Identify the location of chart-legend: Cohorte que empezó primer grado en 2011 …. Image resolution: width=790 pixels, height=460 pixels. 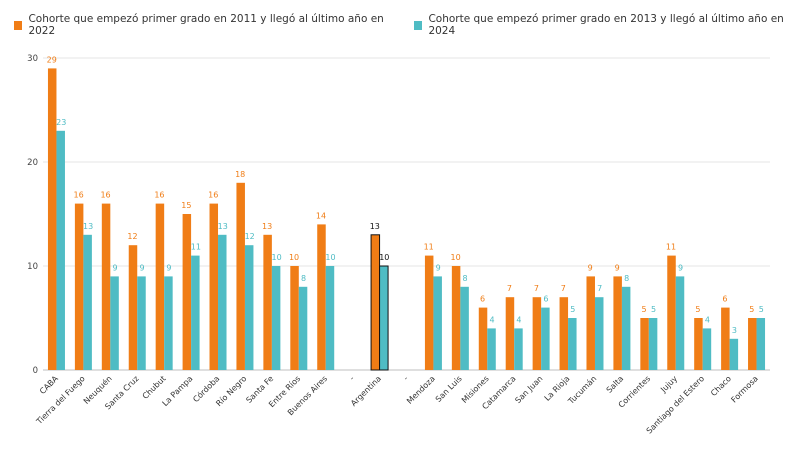
(402, 25).